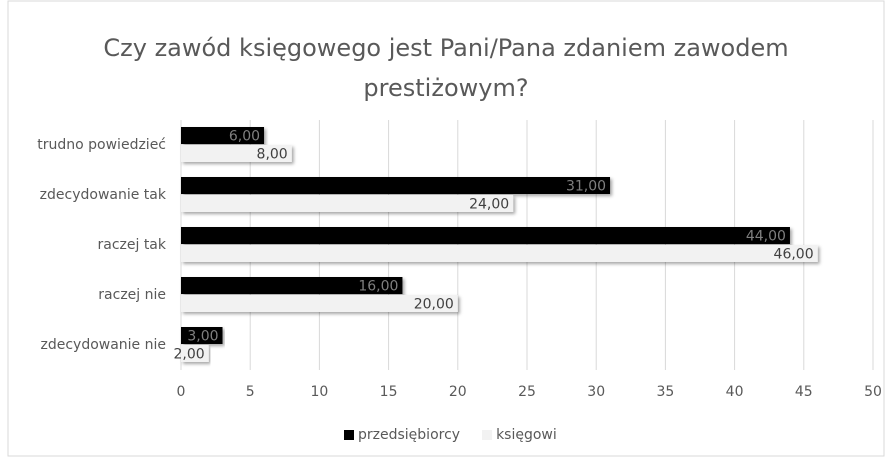 The height and width of the screenshot is (457, 893). What do you see at coordinates (527, 392) in the screenshot?
I see `x-tick-label: 25` at bounding box center [527, 392].